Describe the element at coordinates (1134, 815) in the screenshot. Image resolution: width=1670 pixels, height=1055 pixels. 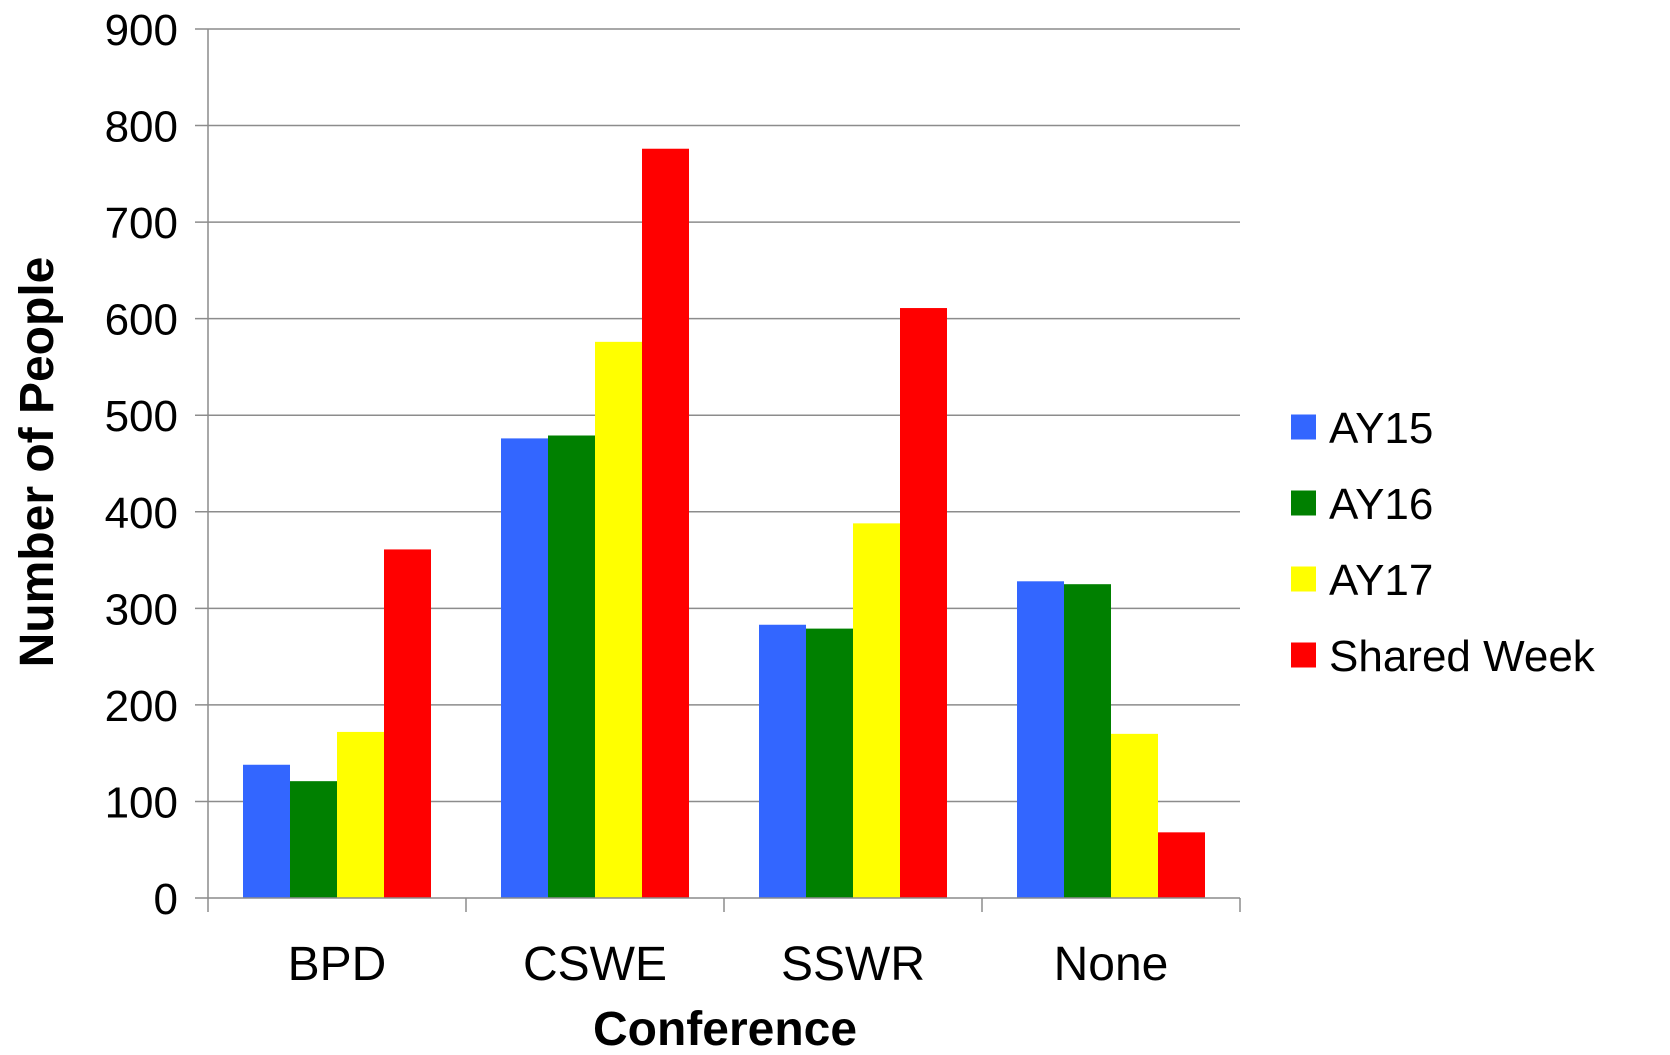
I see `bar-ay17-none` at that location.